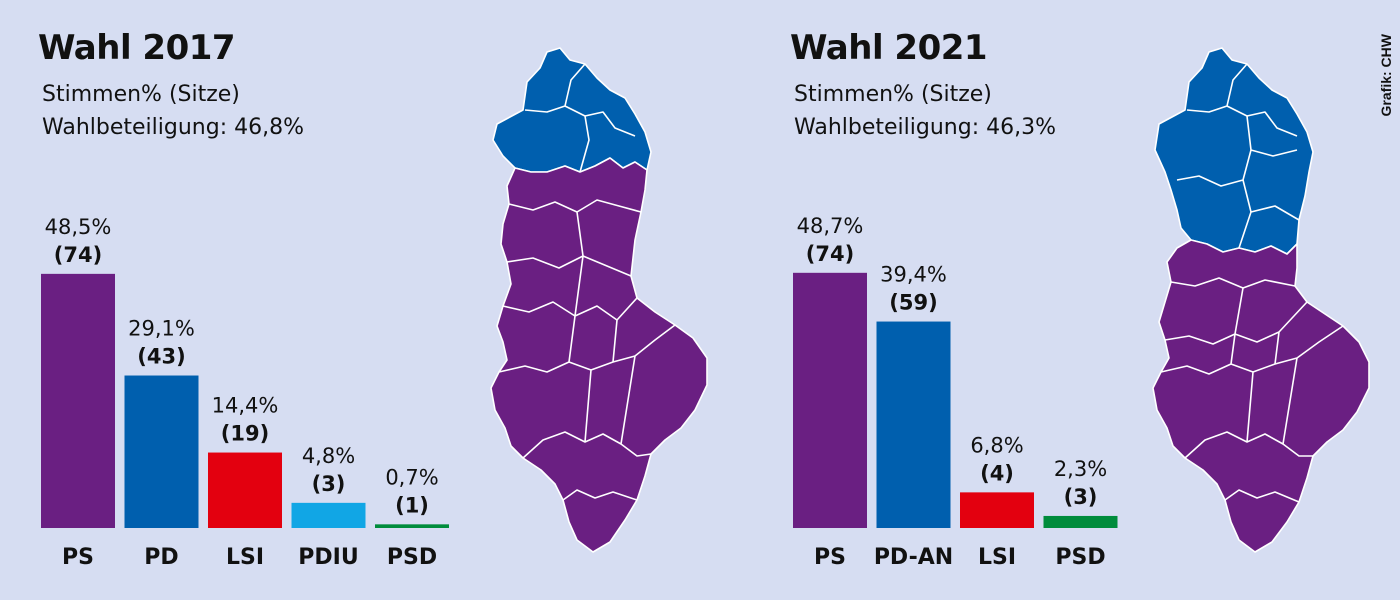  I want to click on albania-map-2017, so click(599, 300).